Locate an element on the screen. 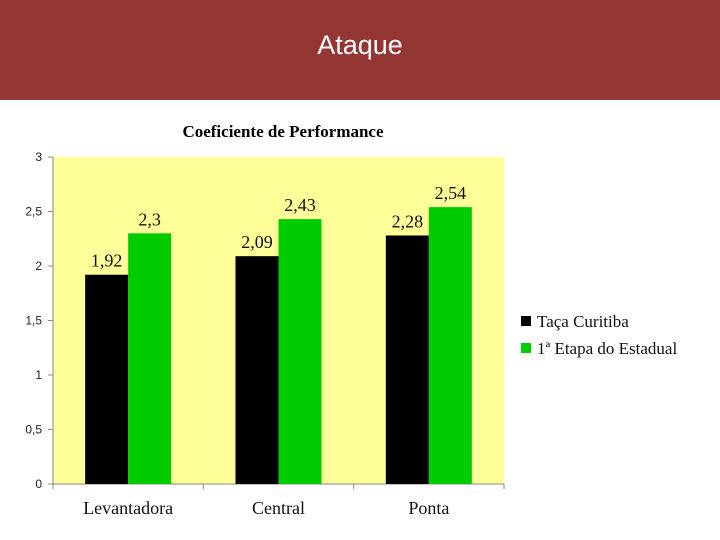 This screenshot has height=540, width=720. x-tick-label: Central is located at coordinates (278, 508).